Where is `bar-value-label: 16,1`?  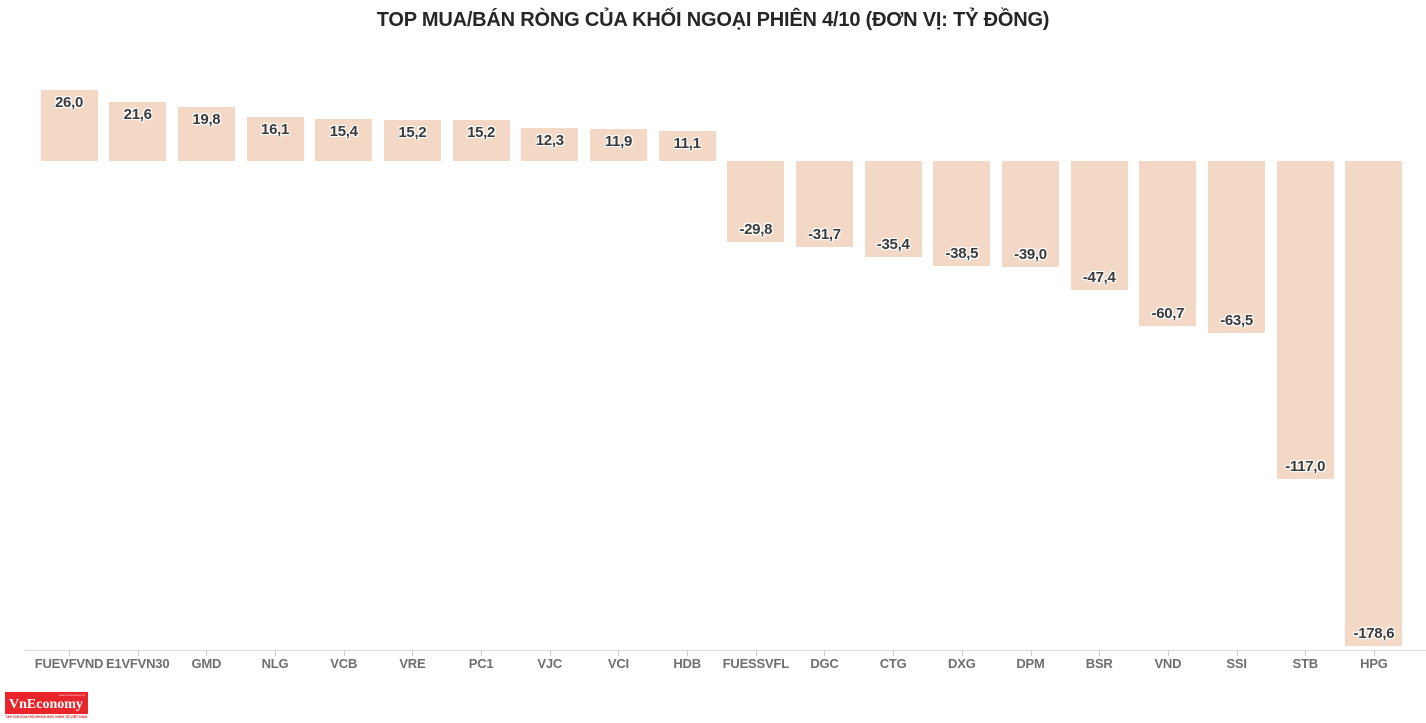 bar-value-label: 16,1 is located at coordinates (275, 130).